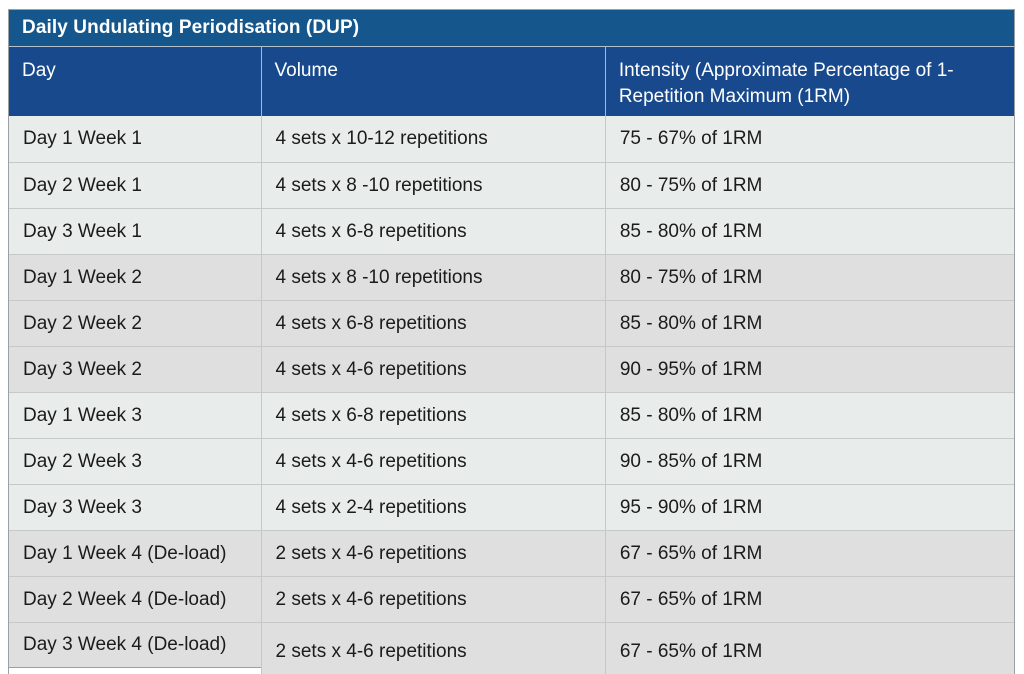 This screenshot has height=674, width=1024. What do you see at coordinates (432, 507) in the screenshot?
I see `cell-volume: 4 sets x 2-4 repetitions` at bounding box center [432, 507].